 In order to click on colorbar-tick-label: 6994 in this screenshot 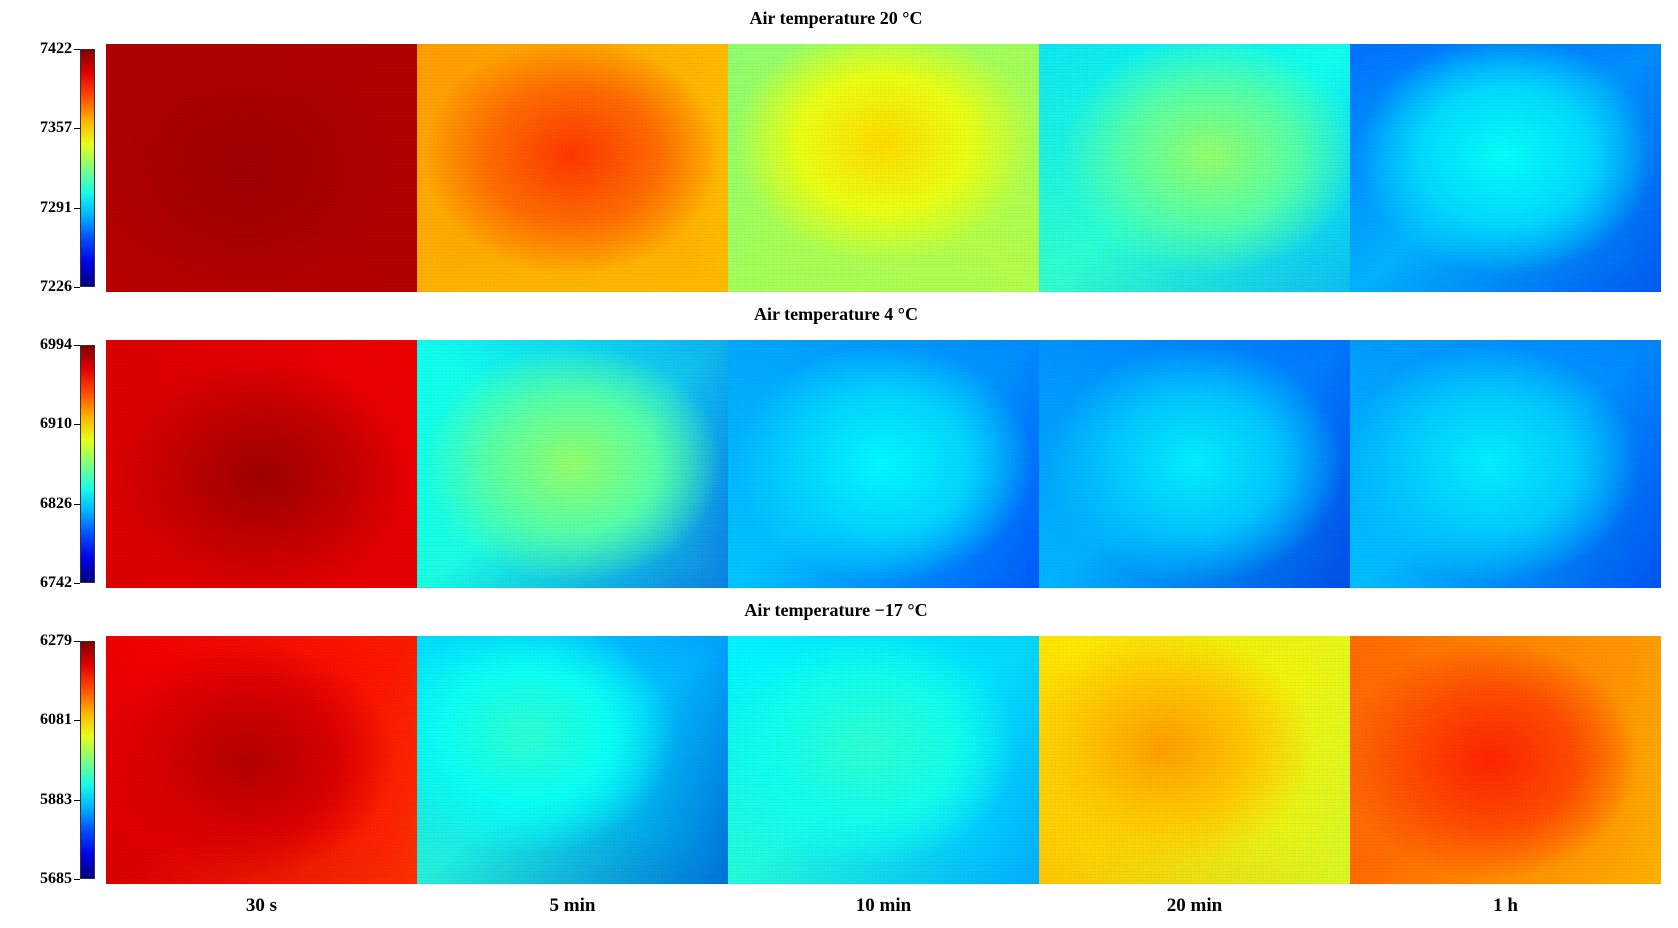, I will do `click(56, 344)`.